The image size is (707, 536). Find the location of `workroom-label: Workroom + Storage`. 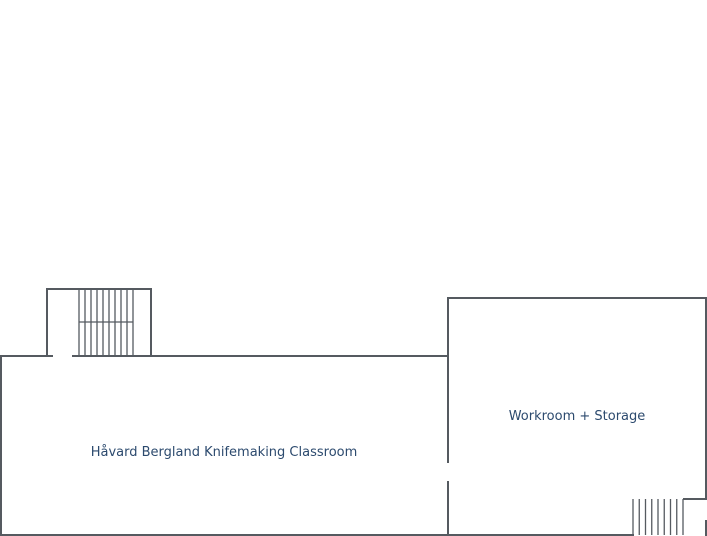

workroom-label: Workroom + Storage is located at coordinates (577, 416).